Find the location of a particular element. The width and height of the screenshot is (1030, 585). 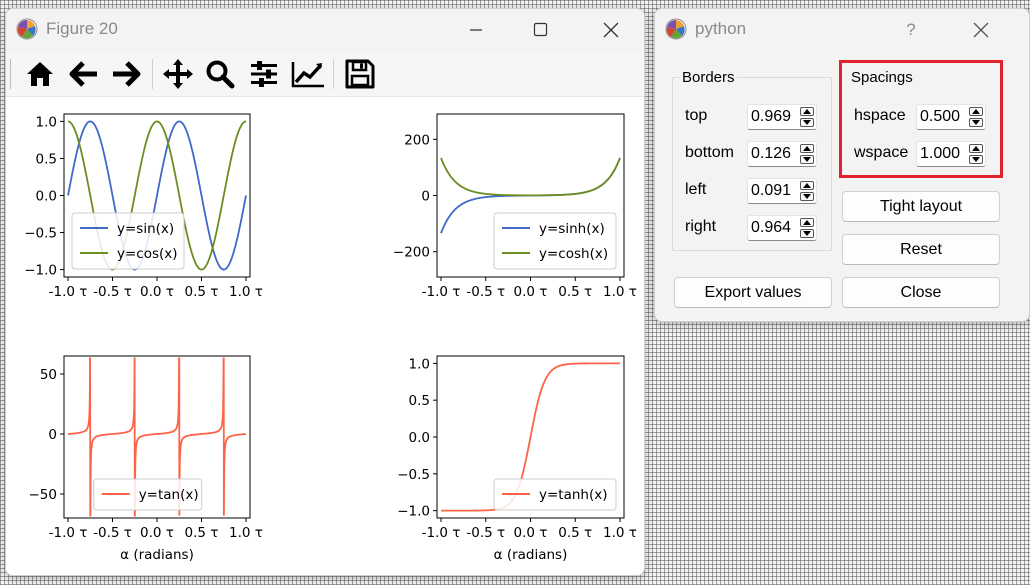

bottom-spinbox: 0.126 is located at coordinates (782, 154).